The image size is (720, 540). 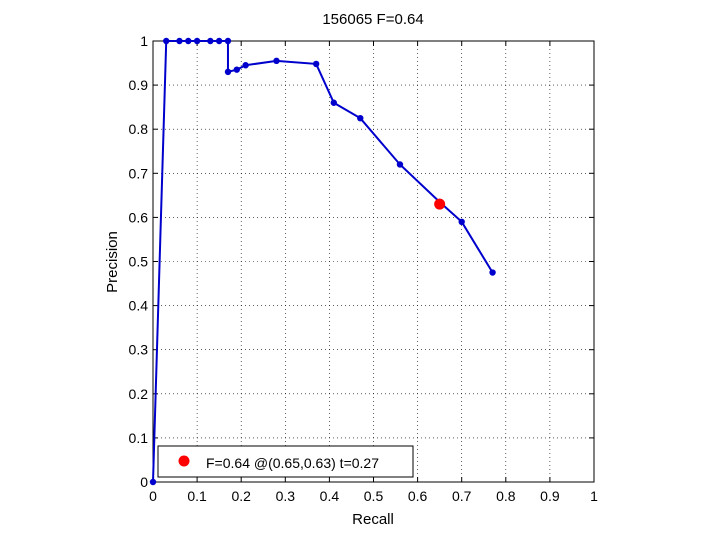 What do you see at coordinates (112, 262) in the screenshot?
I see `y-axis-label: Precision` at bounding box center [112, 262].